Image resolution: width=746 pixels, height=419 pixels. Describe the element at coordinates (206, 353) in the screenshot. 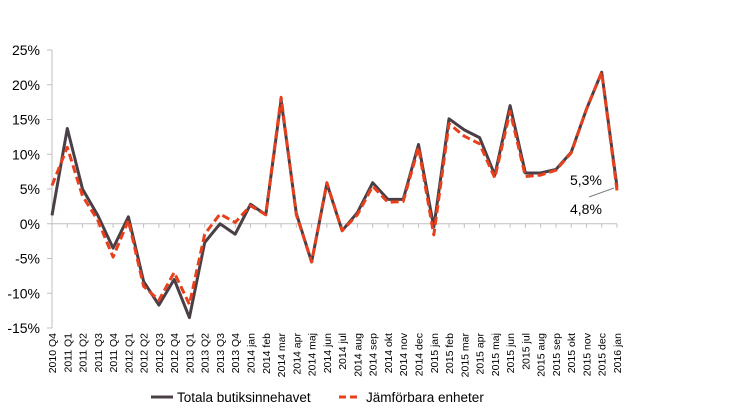

I see `x-tick-label: 2013 Q2` at that location.